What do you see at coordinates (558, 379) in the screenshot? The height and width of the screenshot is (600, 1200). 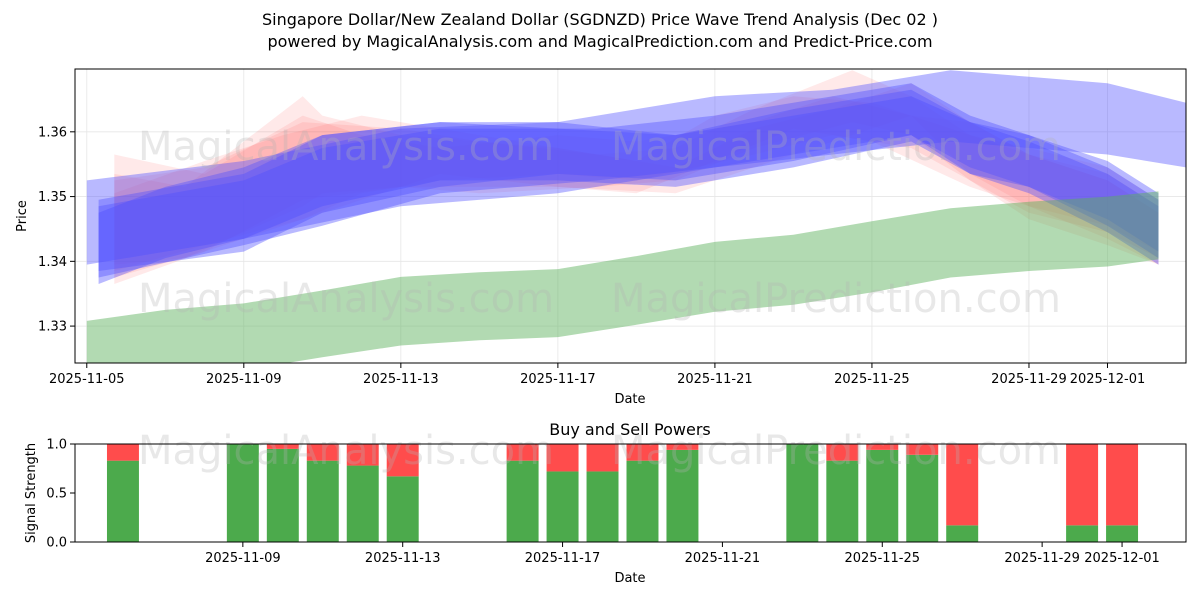 I see `main-x-tick-label: 2025-11-17` at bounding box center [558, 379].